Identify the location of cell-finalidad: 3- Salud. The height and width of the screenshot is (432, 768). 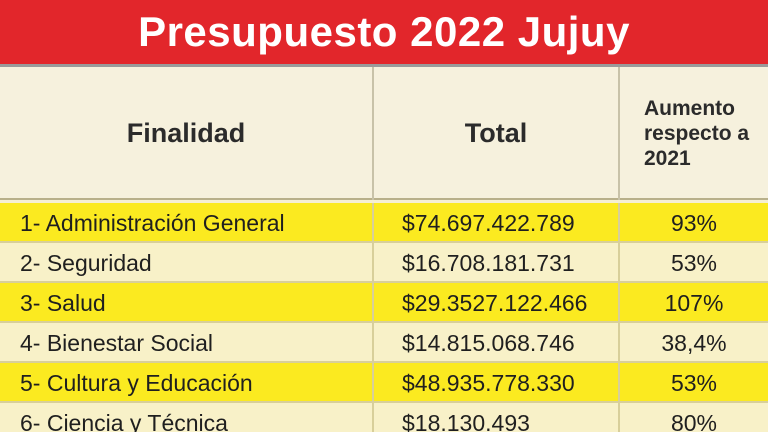
(63, 302).